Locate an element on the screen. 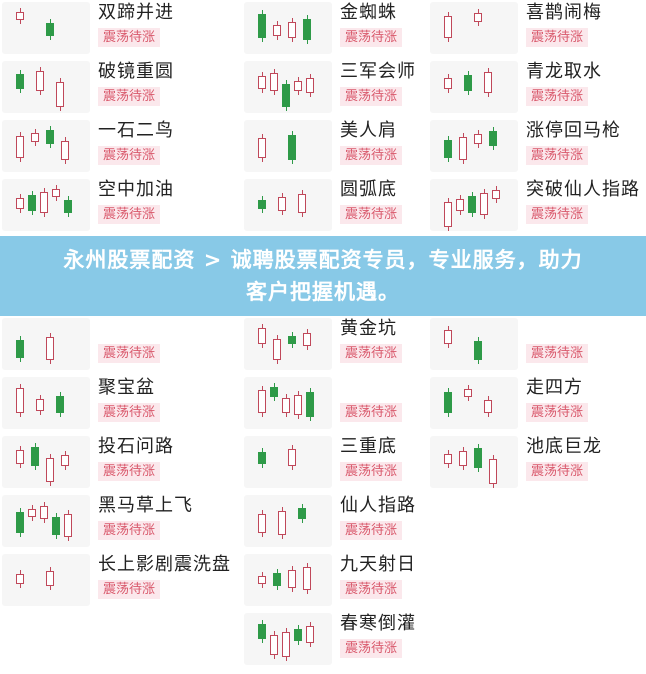  pattern-item: 九天射日 震荡待涨 is located at coordinates (349, 580).